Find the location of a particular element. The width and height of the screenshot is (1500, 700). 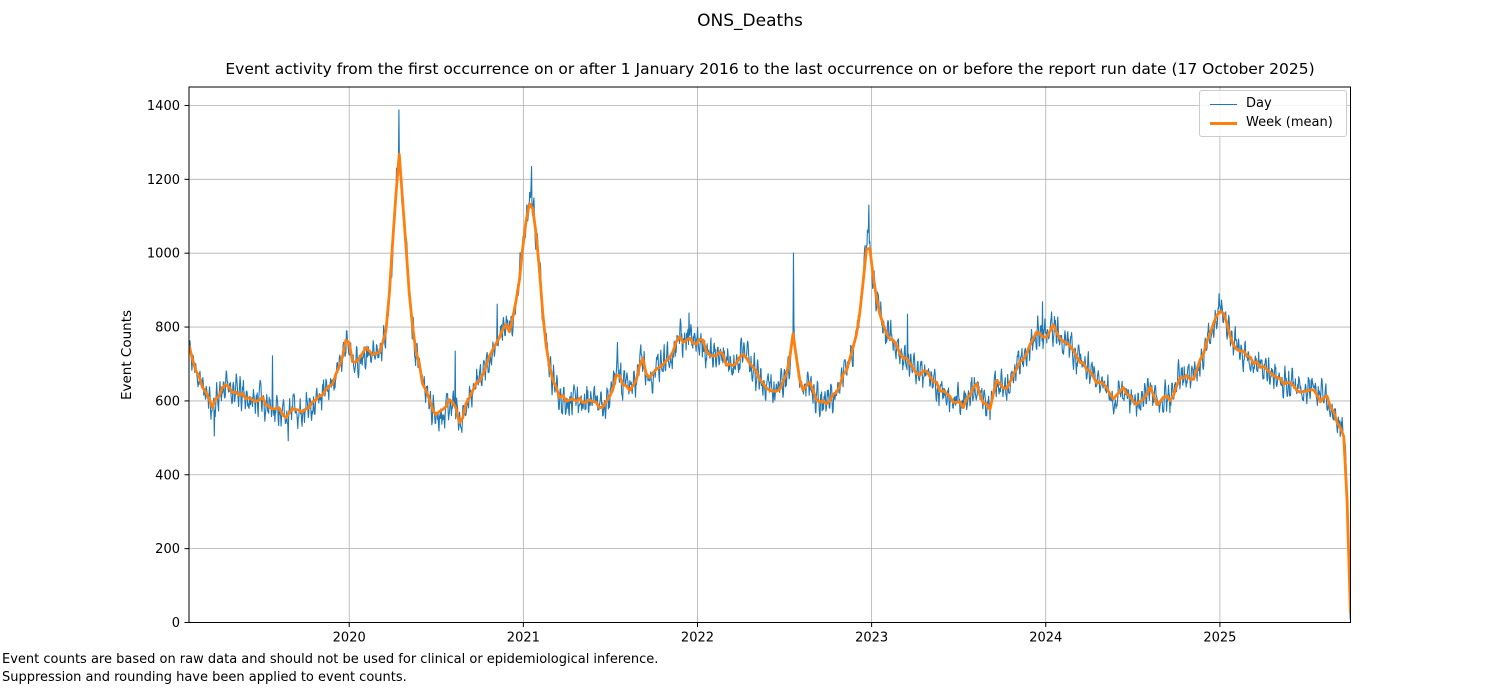

week-line-swatch is located at coordinates (1223, 123).